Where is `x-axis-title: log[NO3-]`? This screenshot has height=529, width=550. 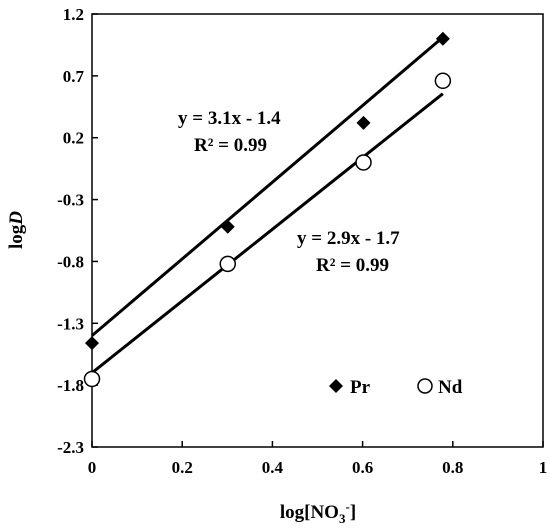
x-axis-title: log[NO3-] is located at coordinates (318, 512).